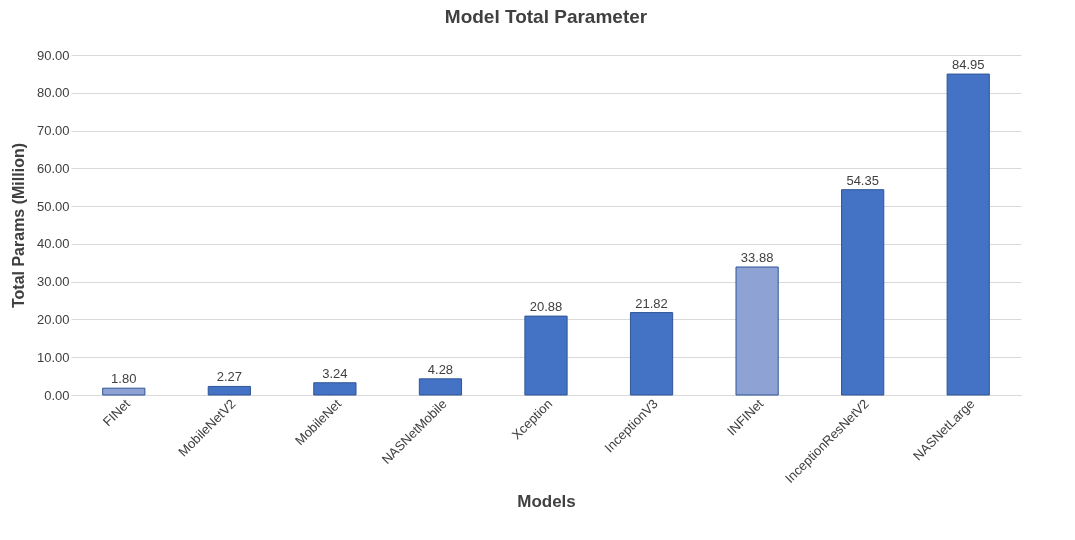 The image size is (1075, 540). What do you see at coordinates (124, 379) in the screenshot?
I see `data-label: 1.80` at bounding box center [124, 379].